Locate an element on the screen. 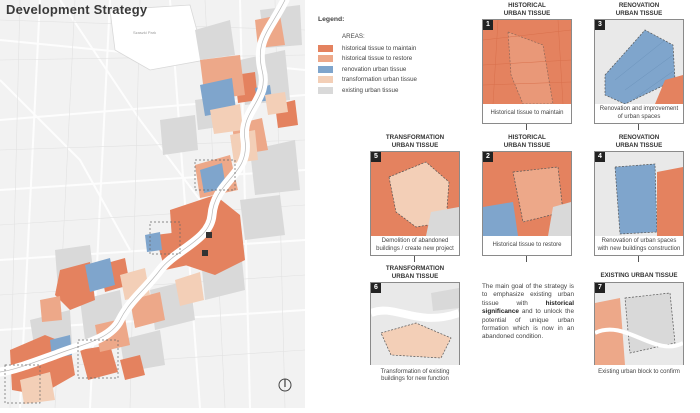 Image resolution: width=700 pixels, height=413 pixels. panel-number: 3 is located at coordinates (600, 25).